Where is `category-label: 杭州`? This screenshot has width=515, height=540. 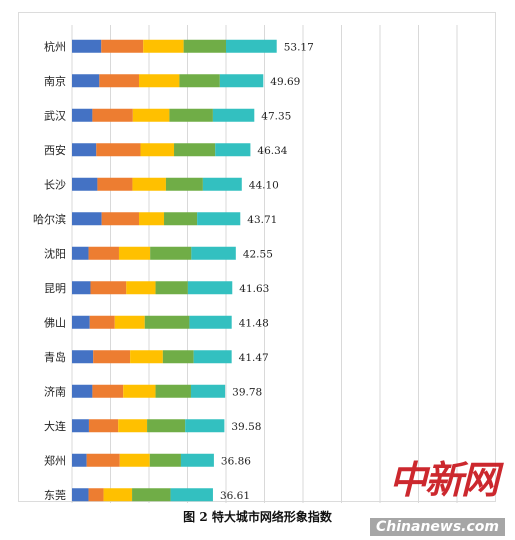 category-label: 杭州 is located at coordinates (55, 46).